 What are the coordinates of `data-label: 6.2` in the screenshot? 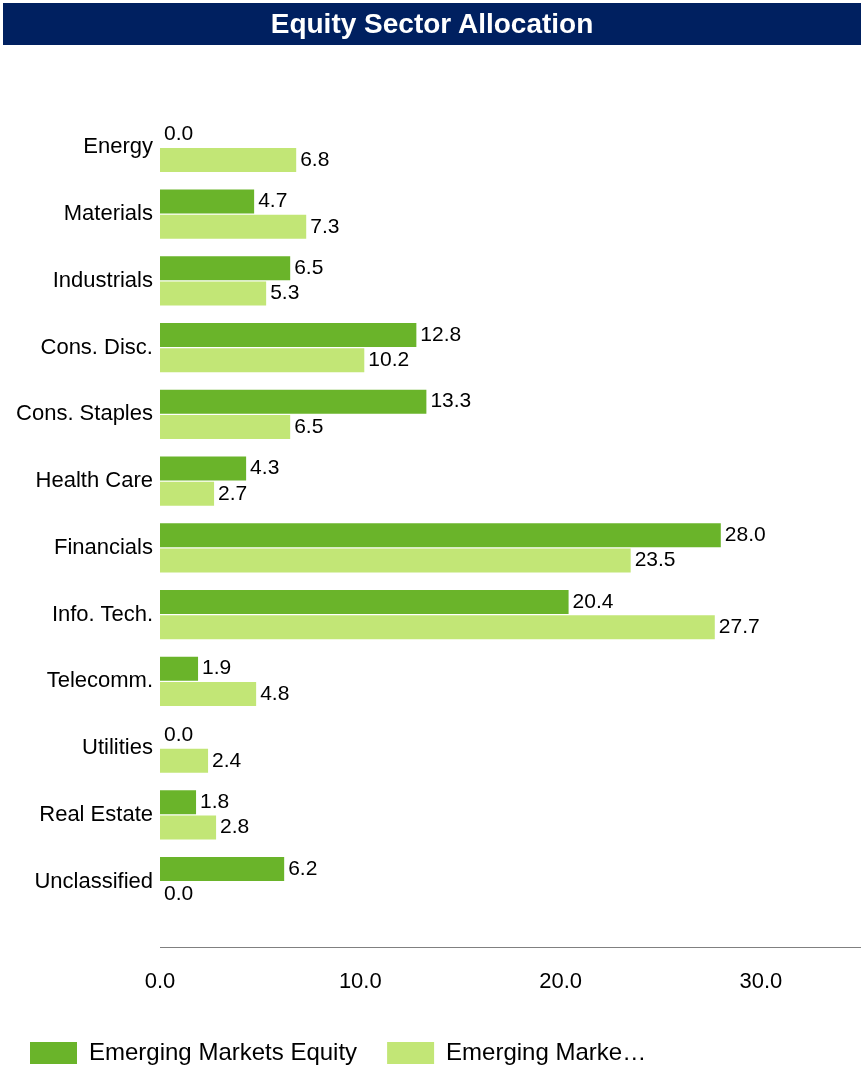 It's located at (303, 867).